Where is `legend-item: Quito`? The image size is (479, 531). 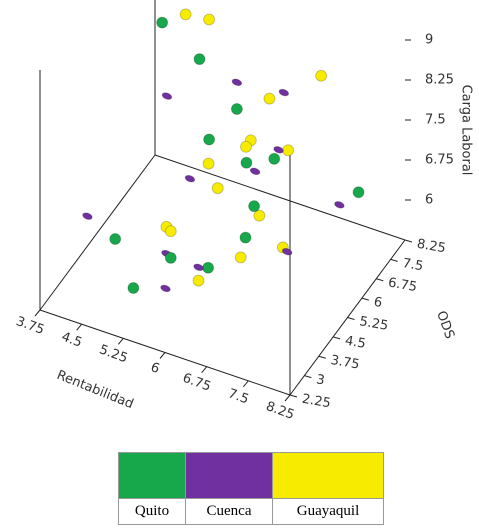
legend-item: Quito is located at coordinates (152, 488).